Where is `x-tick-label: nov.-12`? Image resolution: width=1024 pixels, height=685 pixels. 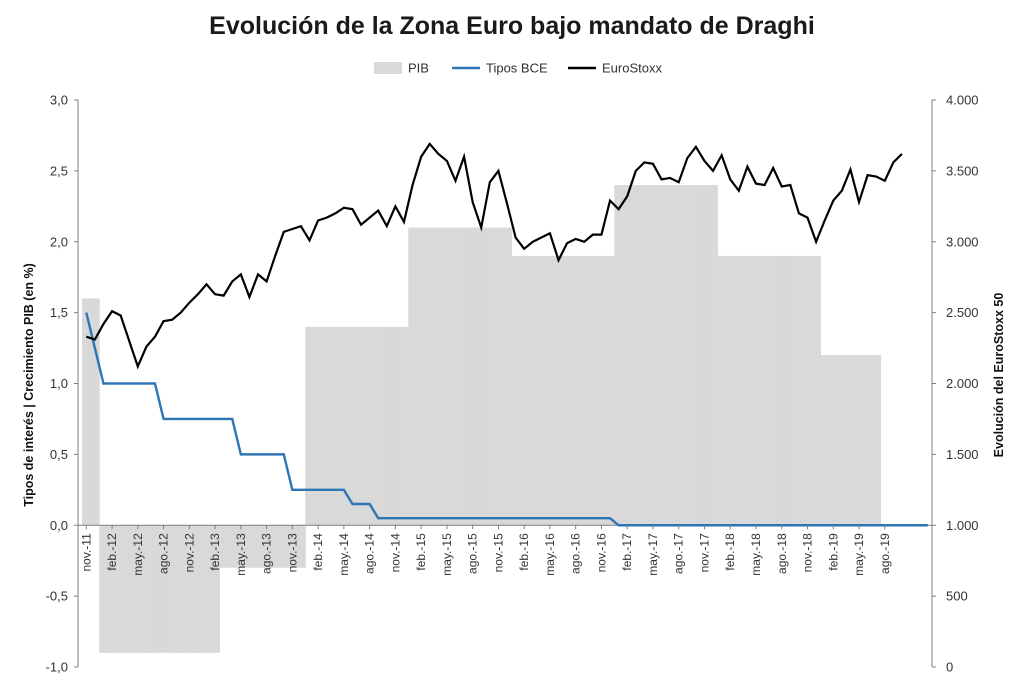
x-tick-label: nov.-12 is located at coordinates (189, 552).